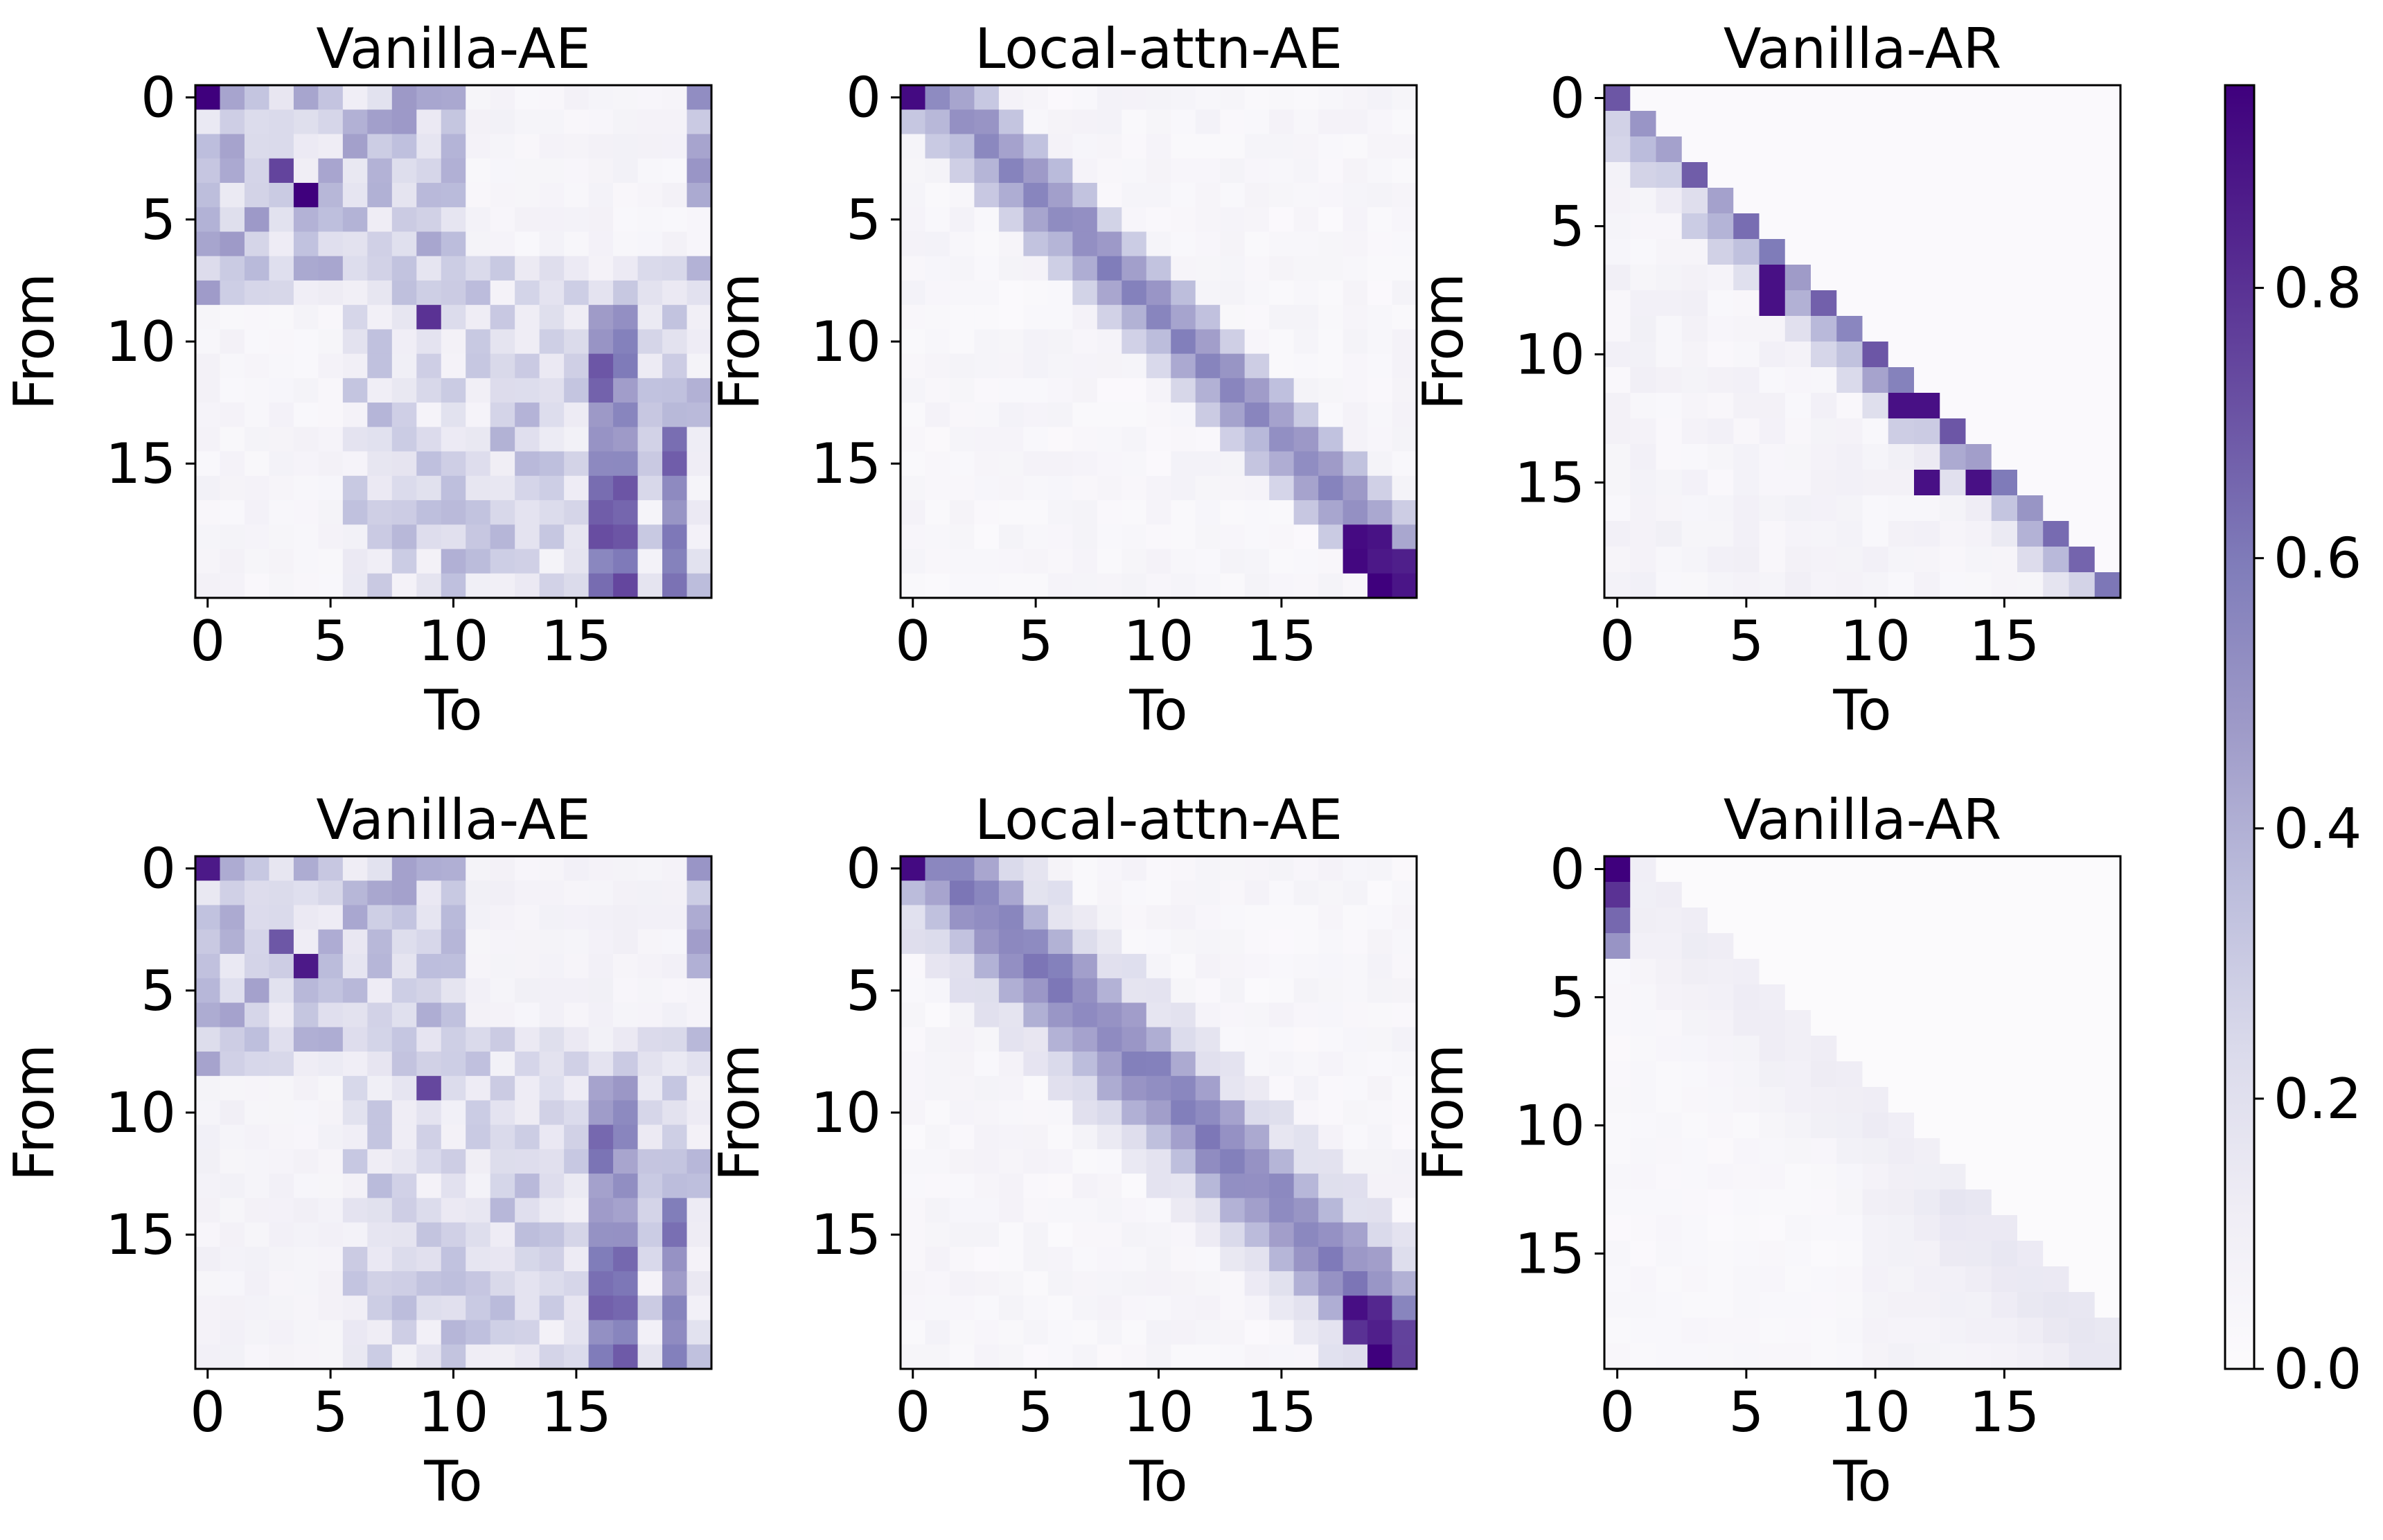 Image resolution: width=2383 pixels, height=1540 pixels. I want to click on y-tick-label: 10, so click(140, 342).